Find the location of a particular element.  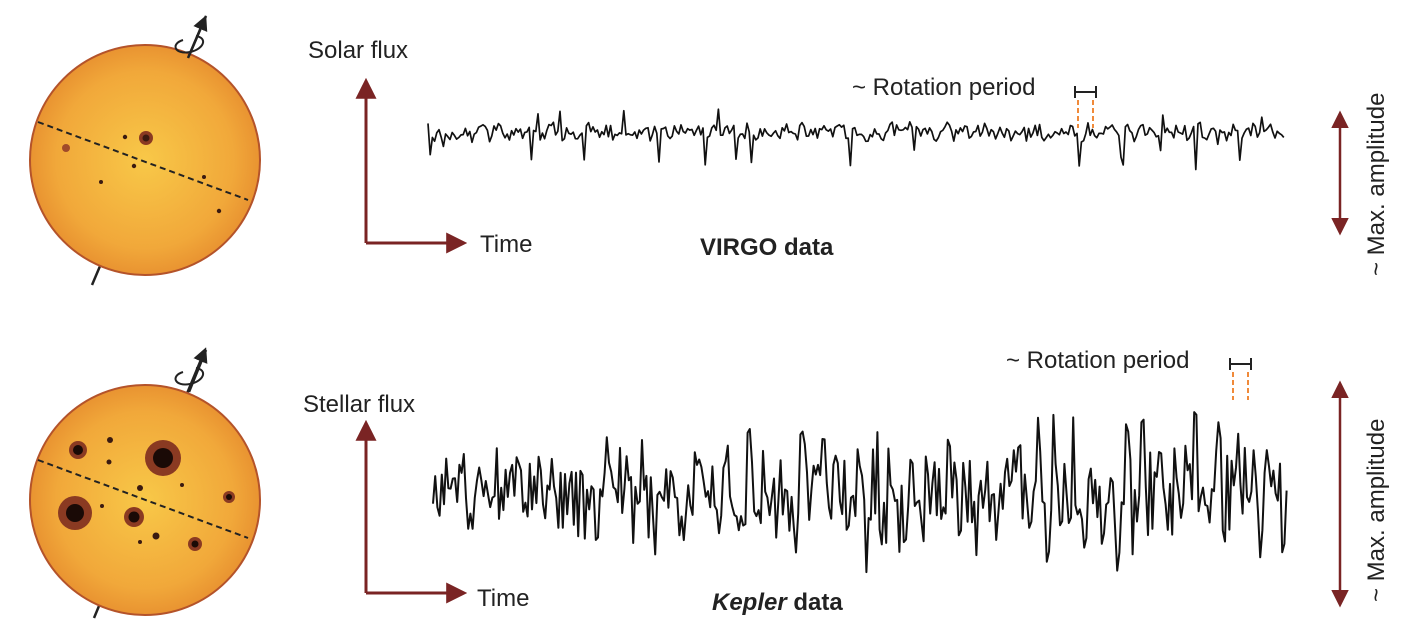

flux-axis-label: Stellar flux is located at coordinates (359, 404).